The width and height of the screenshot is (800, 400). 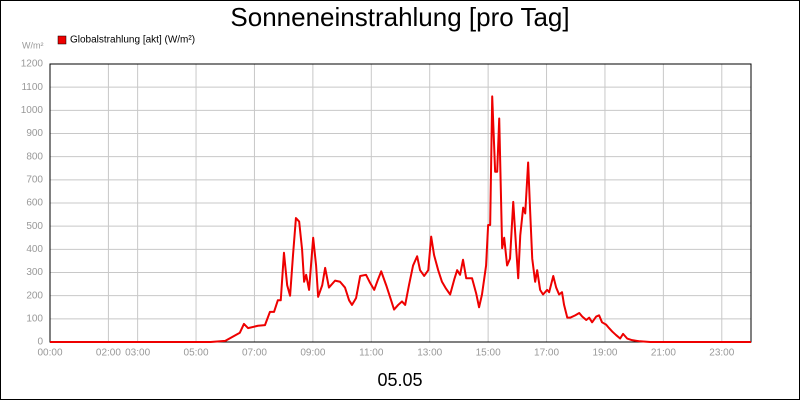 I want to click on legend-swatch, so click(x=62, y=40).